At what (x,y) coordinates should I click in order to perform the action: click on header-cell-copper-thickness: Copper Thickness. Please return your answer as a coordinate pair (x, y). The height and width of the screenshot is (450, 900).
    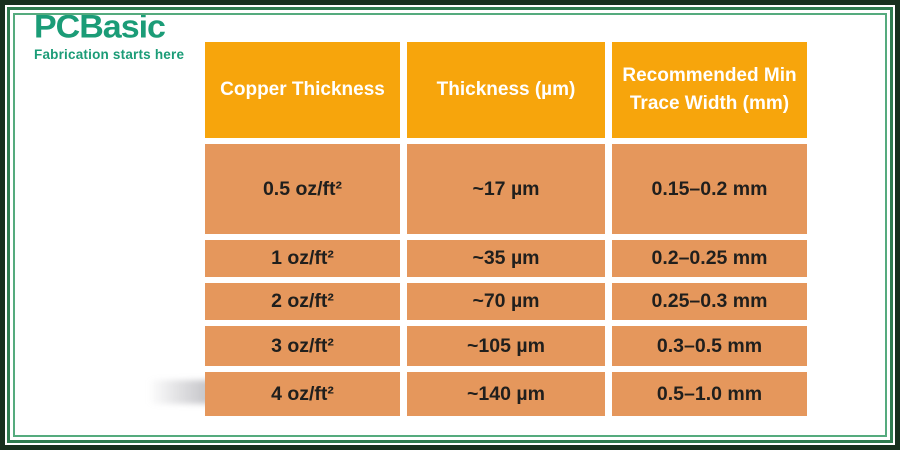
    Looking at the image, I should click on (302, 90).